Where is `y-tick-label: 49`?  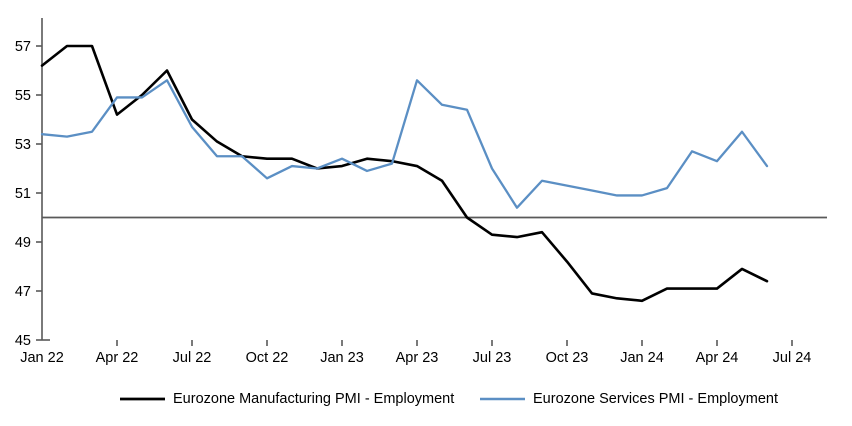 y-tick-label: 49 is located at coordinates (23, 243).